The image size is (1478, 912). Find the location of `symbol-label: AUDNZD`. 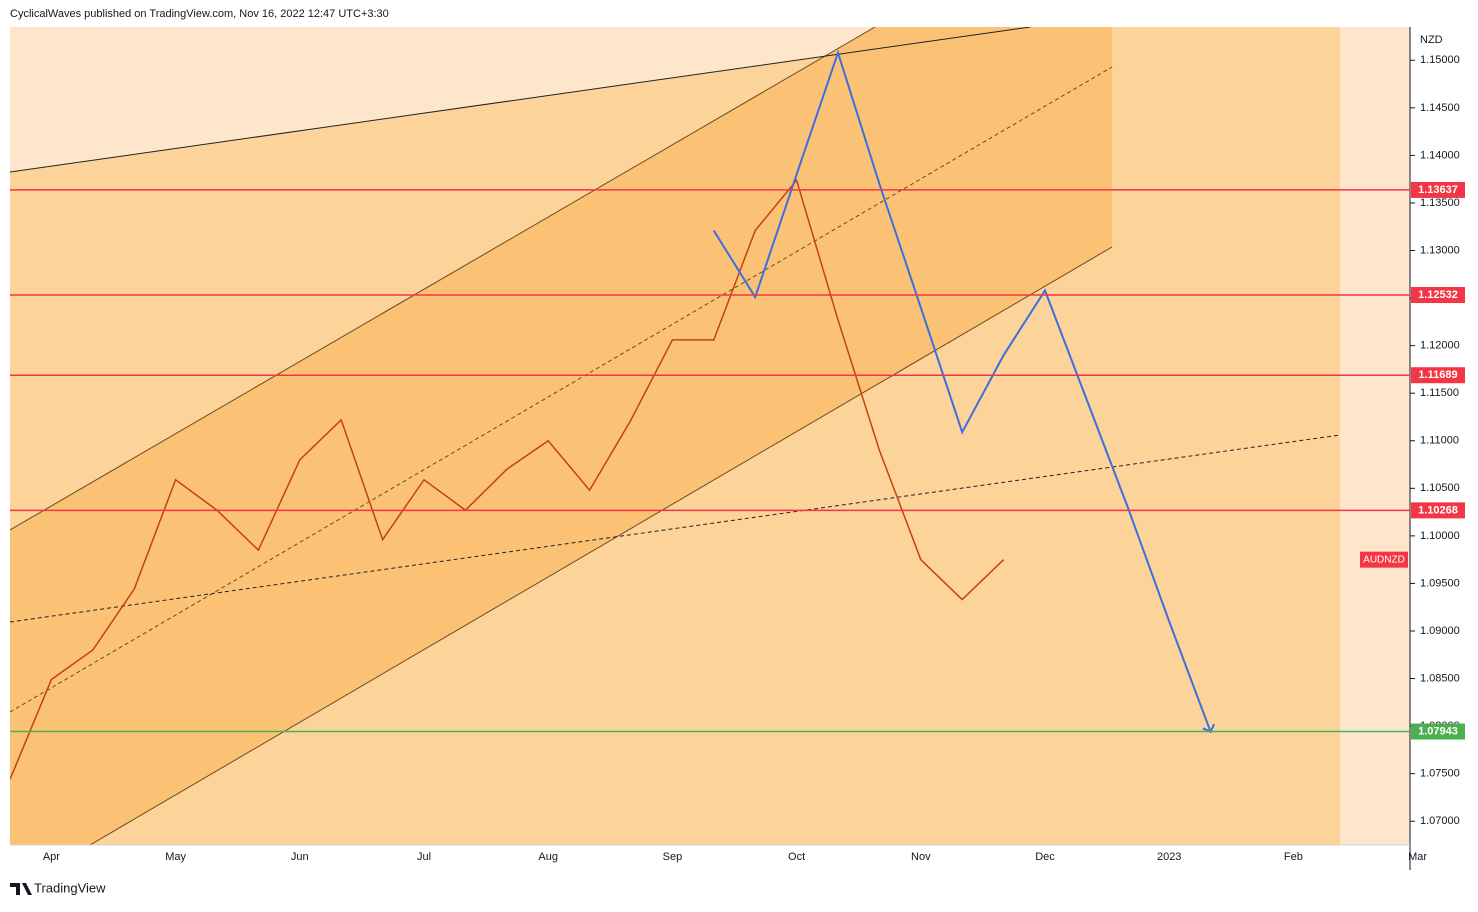

symbol-label: AUDNZD is located at coordinates (1384, 559).